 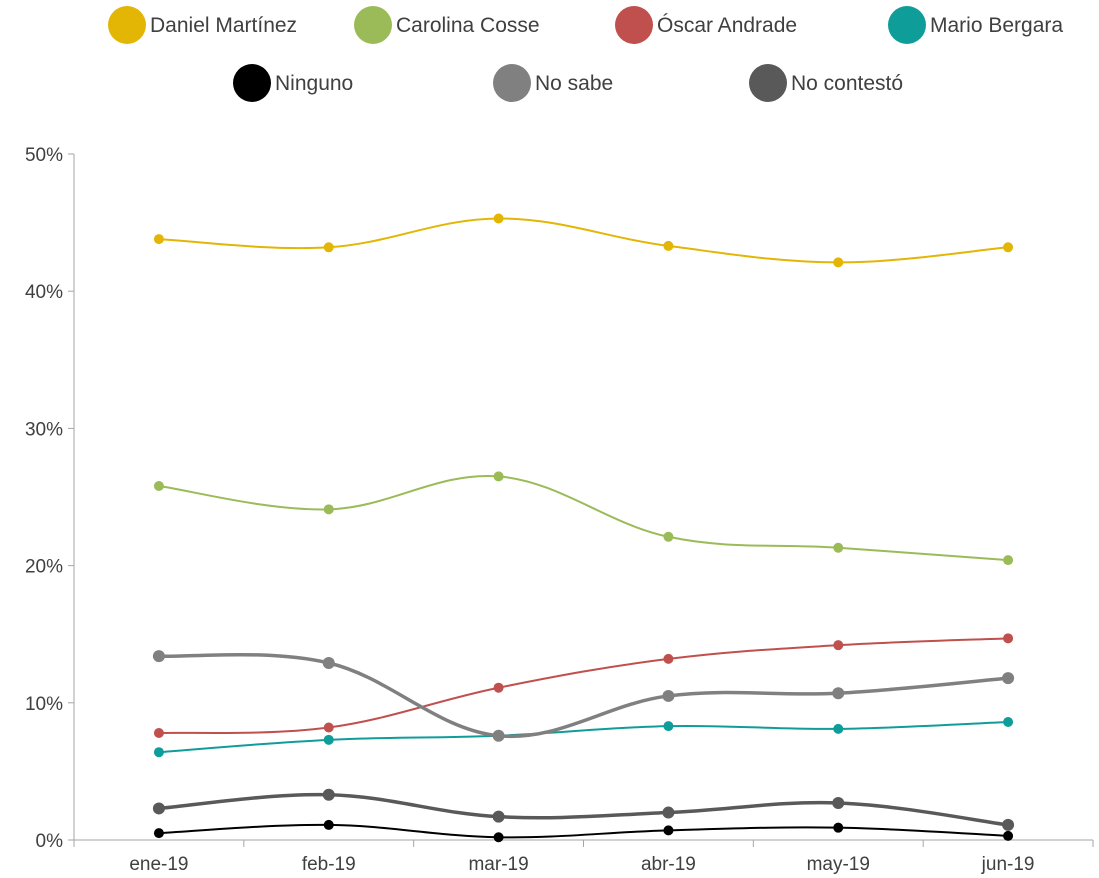 What do you see at coordinates (468, 25) in the screenshot?
I see `legend-label: Carolina Cosse` at bounding box center [468, 25].